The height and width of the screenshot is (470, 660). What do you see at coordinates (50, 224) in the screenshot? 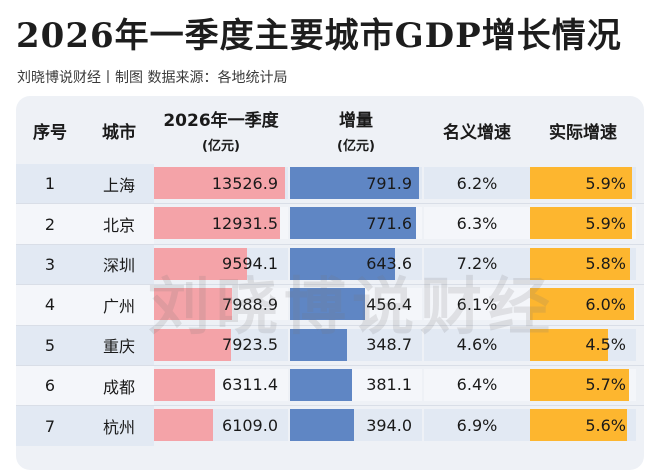
I see `rank-cell: 2` at bounding box center [50, 224].